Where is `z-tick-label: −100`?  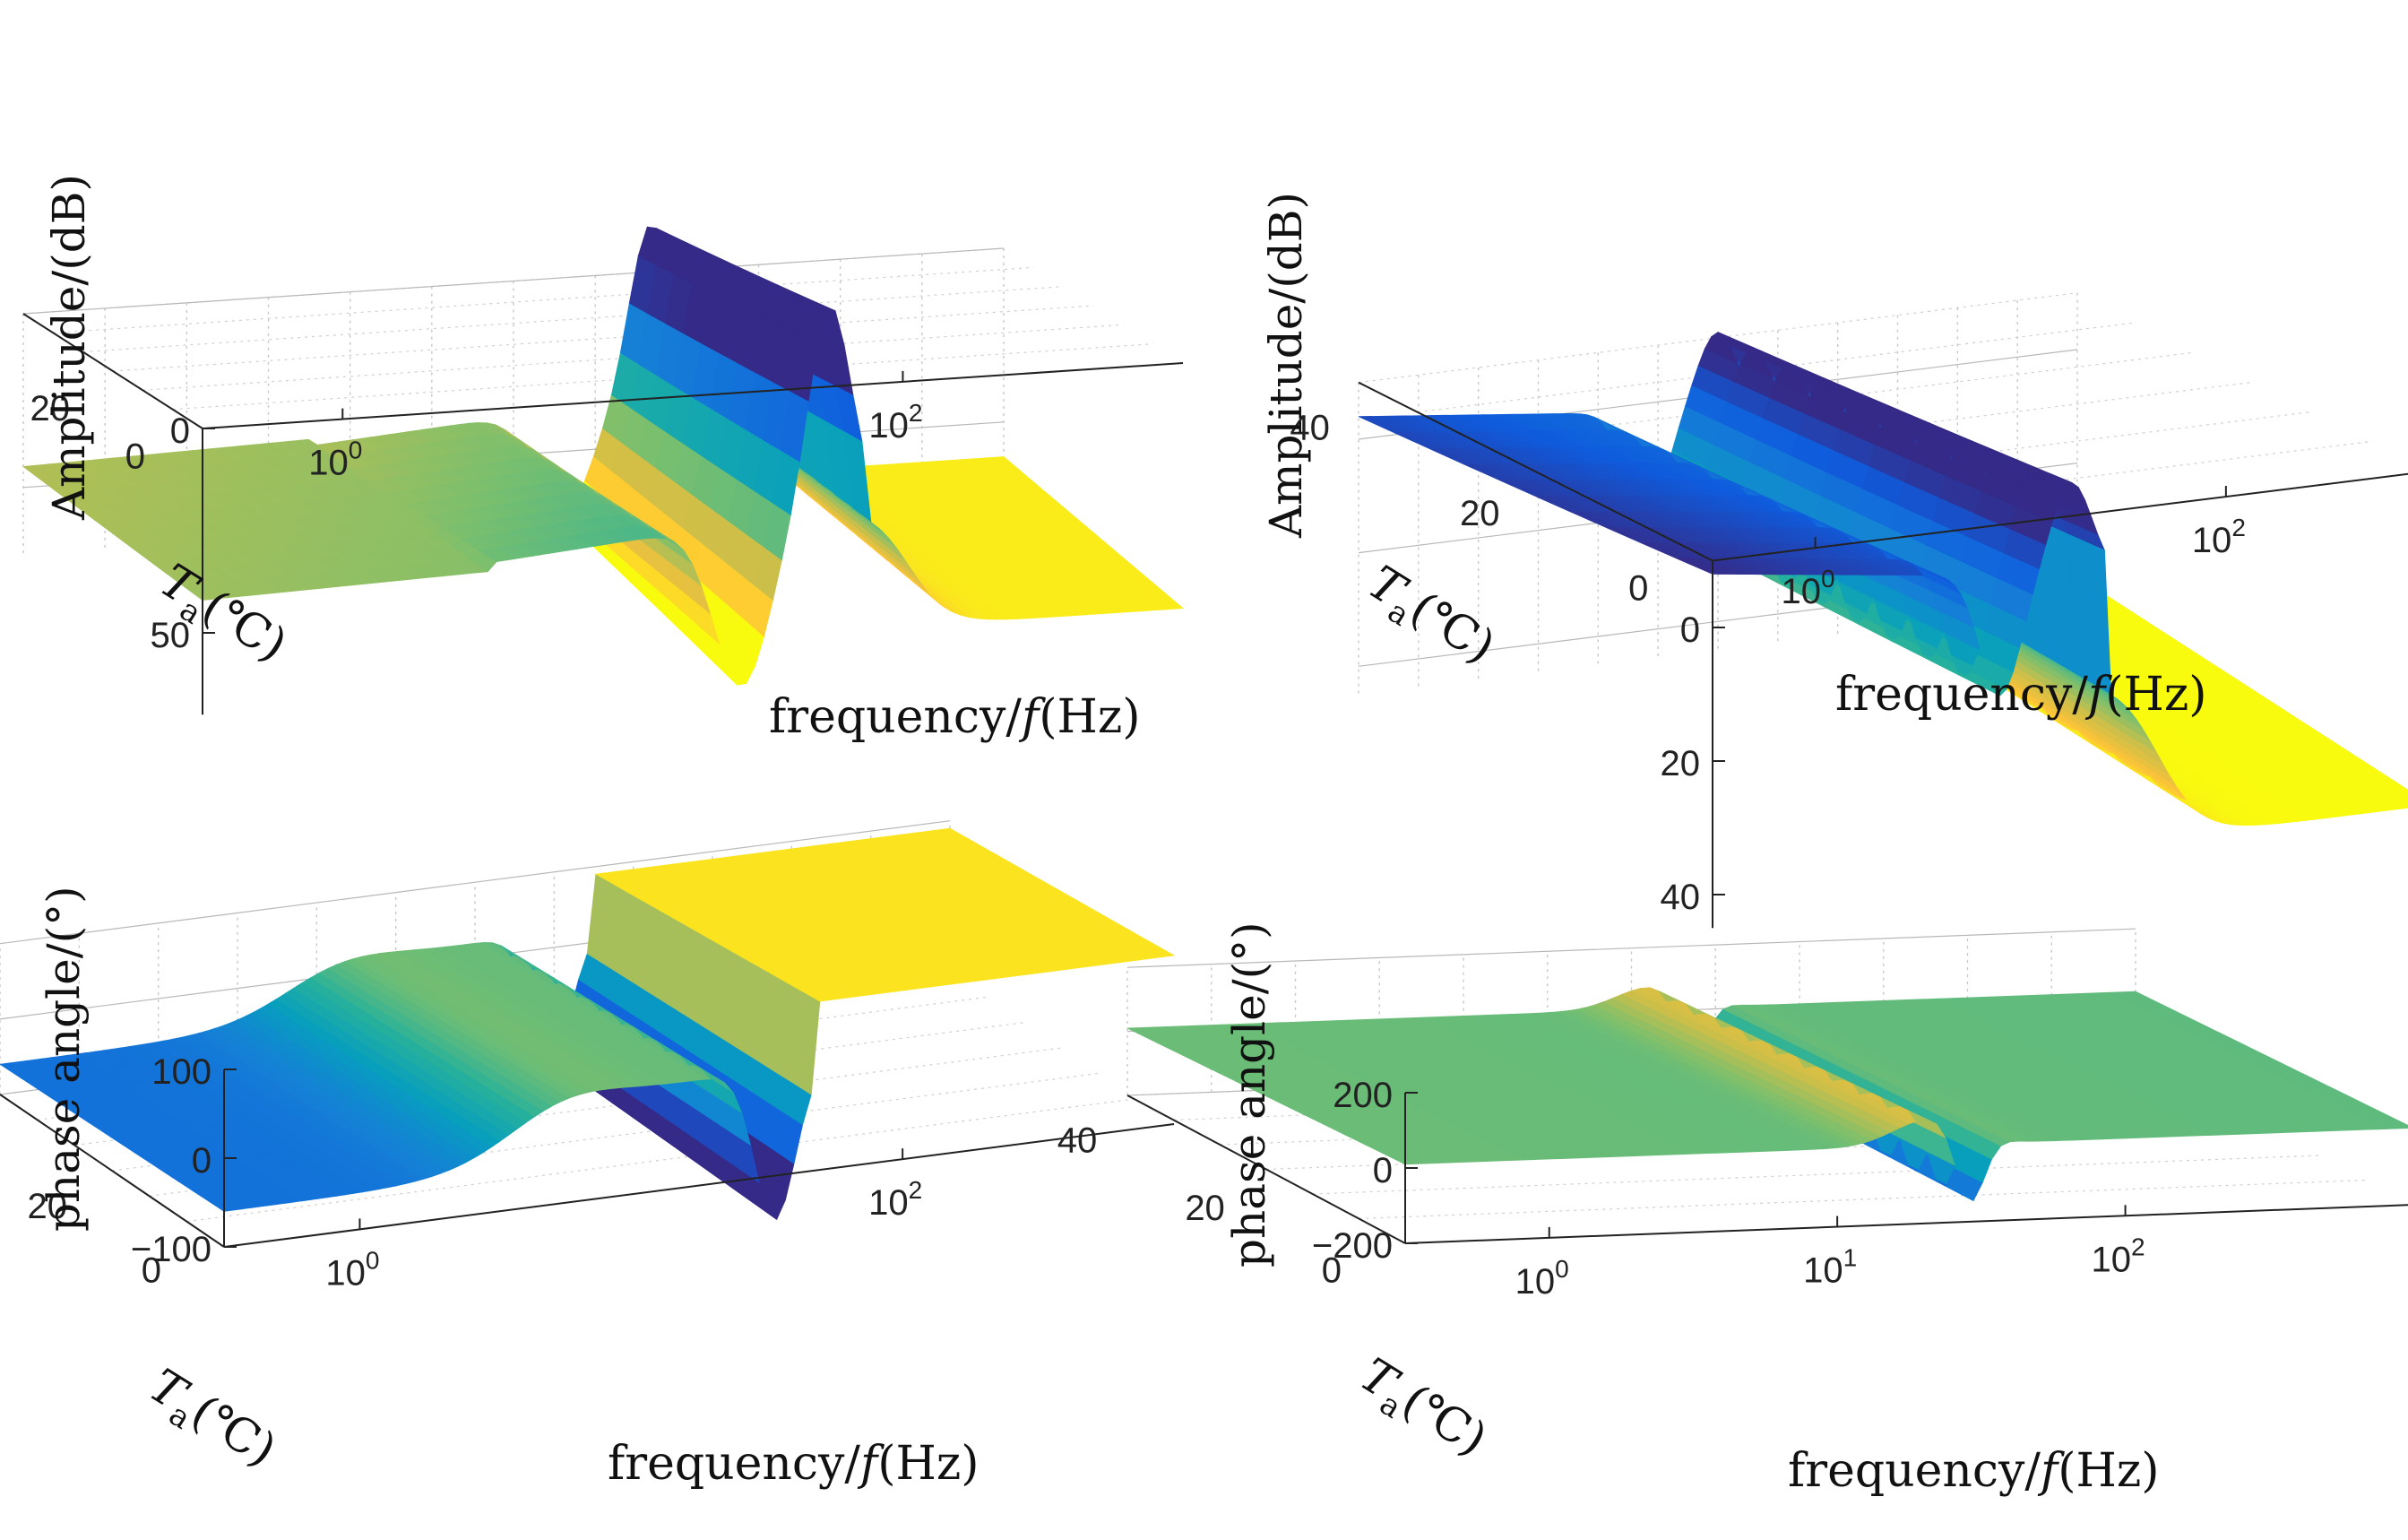
z-tick-label: −100 is located at coordinates (171, 1249).